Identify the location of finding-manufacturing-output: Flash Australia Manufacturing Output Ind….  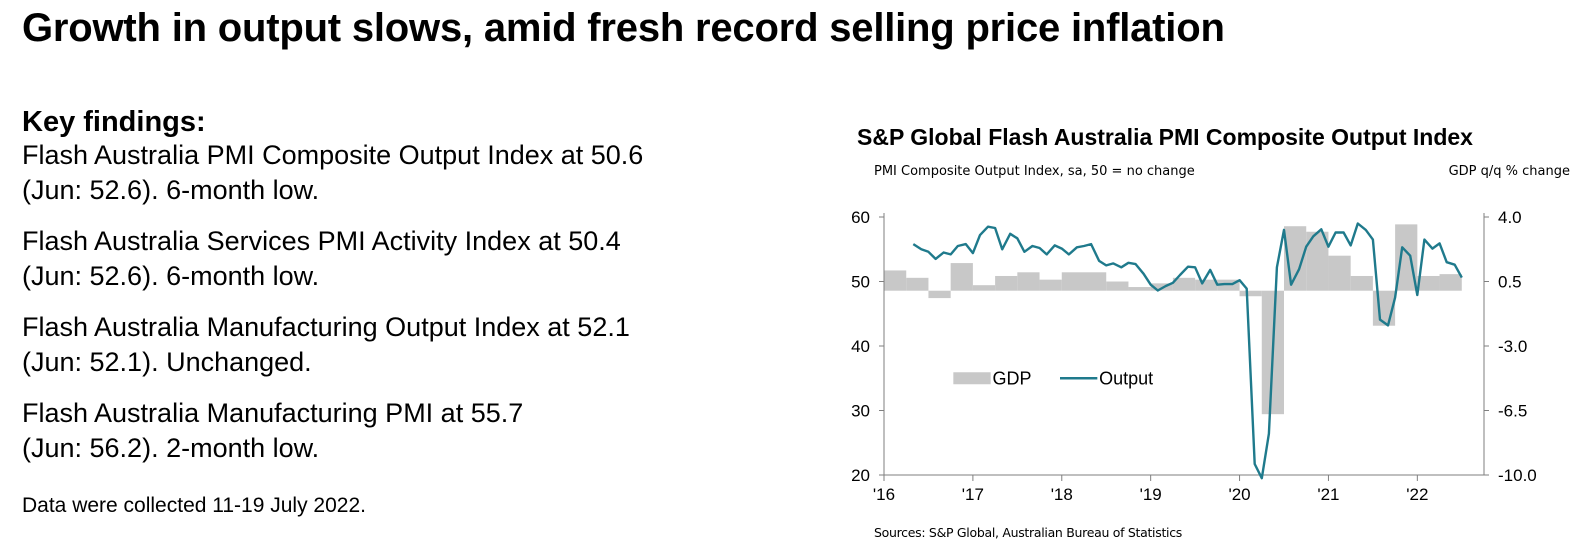
(402, 345).